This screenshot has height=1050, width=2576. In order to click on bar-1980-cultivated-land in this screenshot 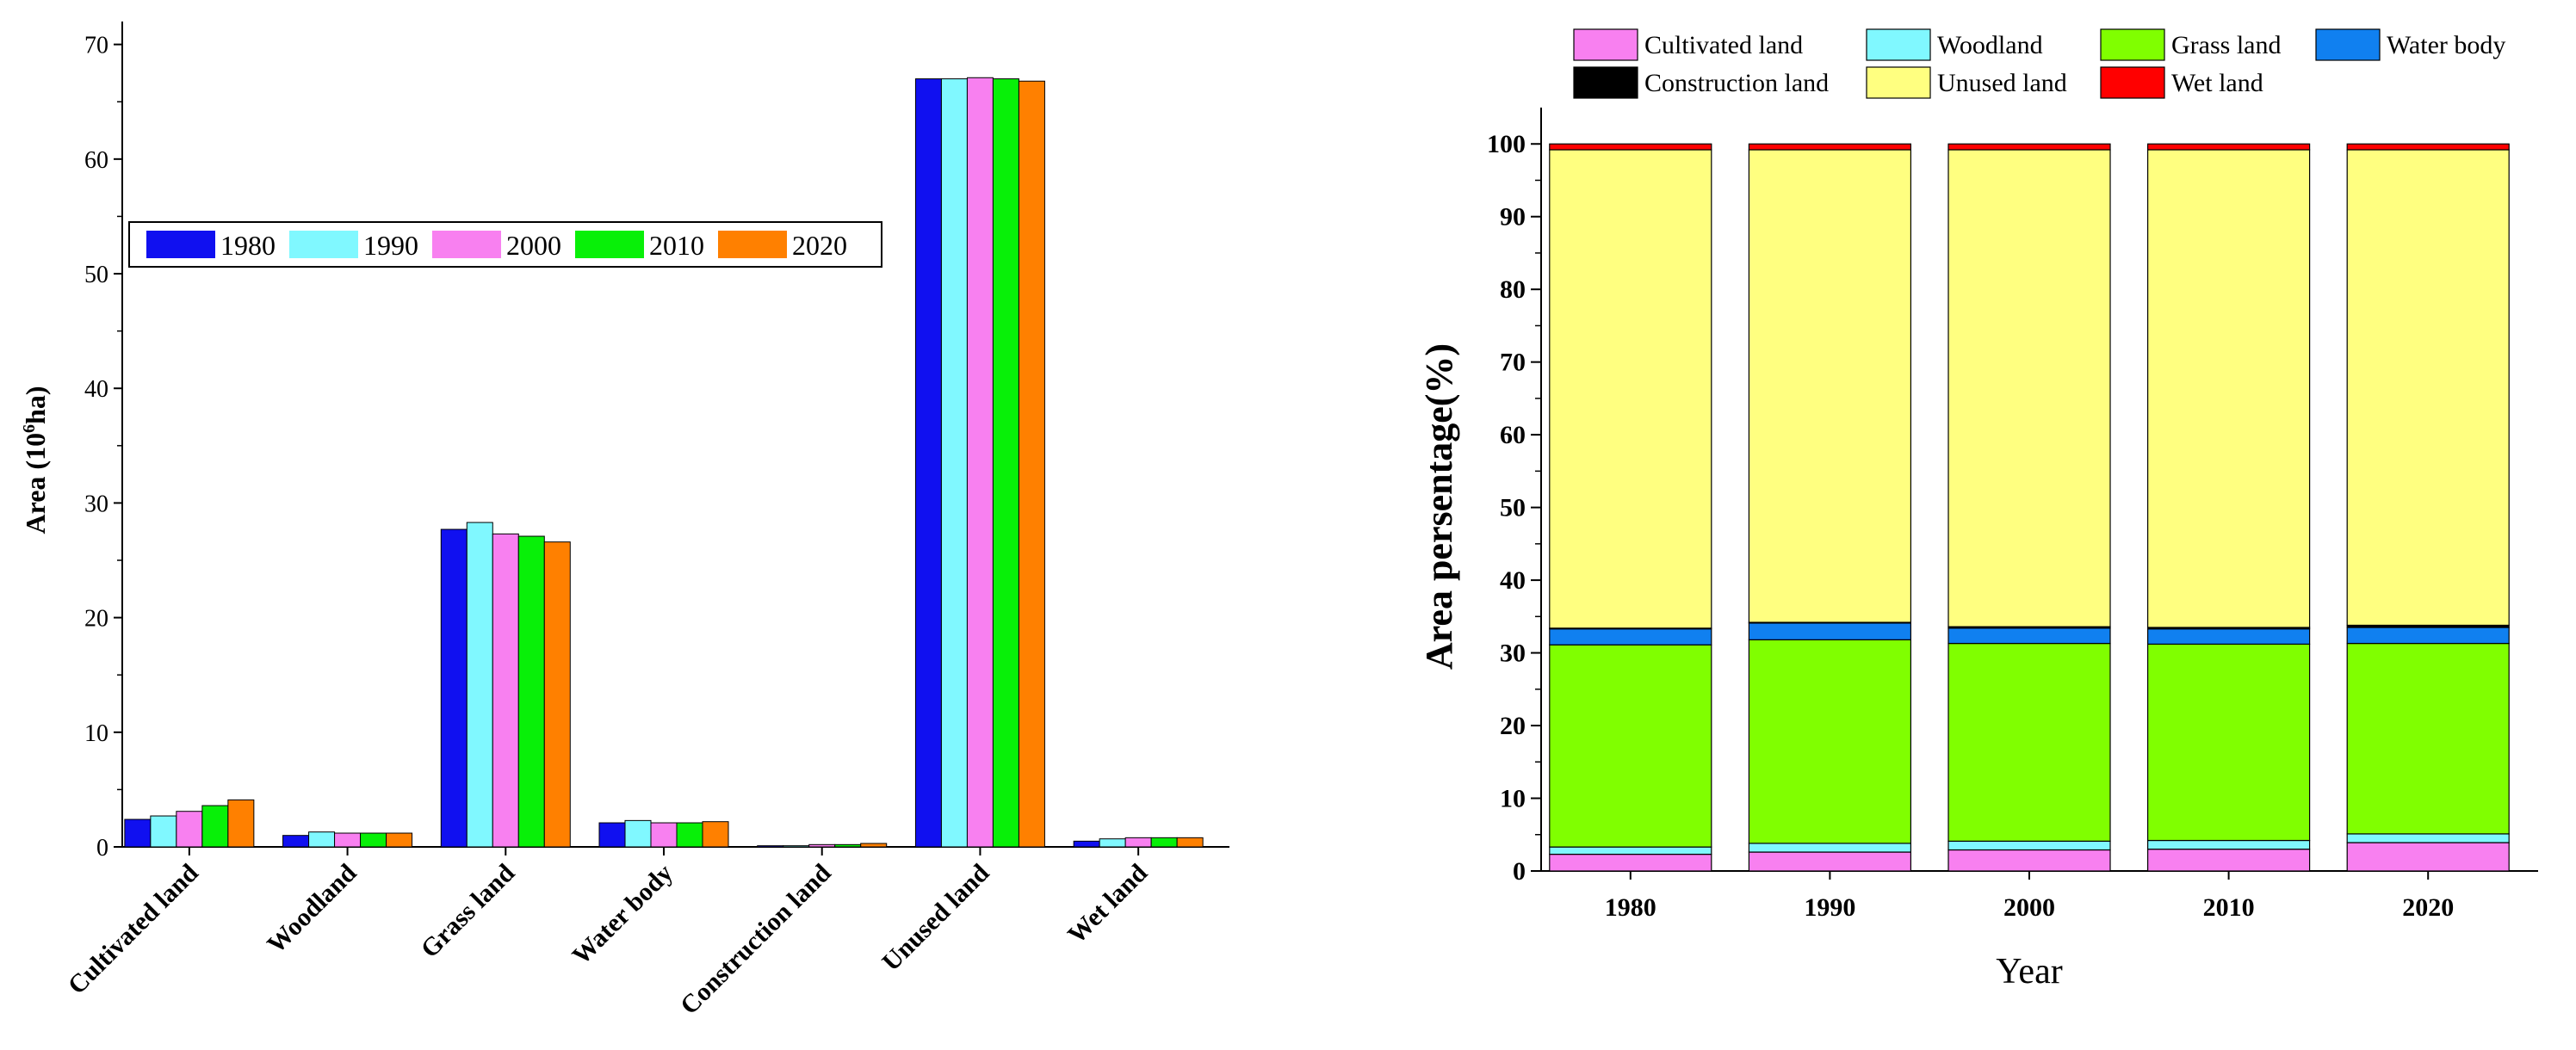, I will do `click(1631, 862)`.